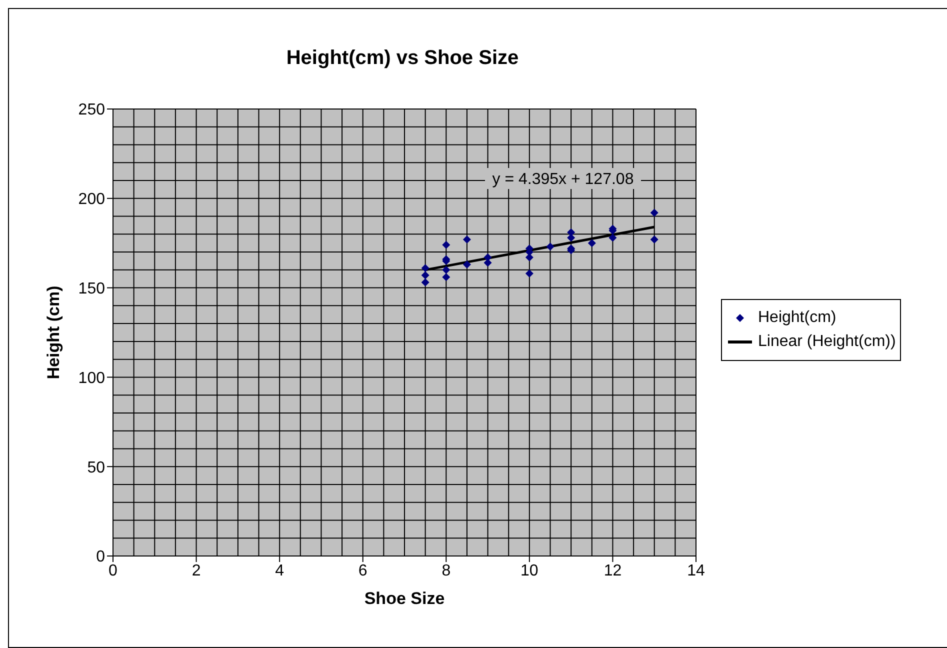 Image resolution: width=947 pixels, height=648 pixels. I want to click on annotation: y = 4.395x + 127.08, so click(563, 179).